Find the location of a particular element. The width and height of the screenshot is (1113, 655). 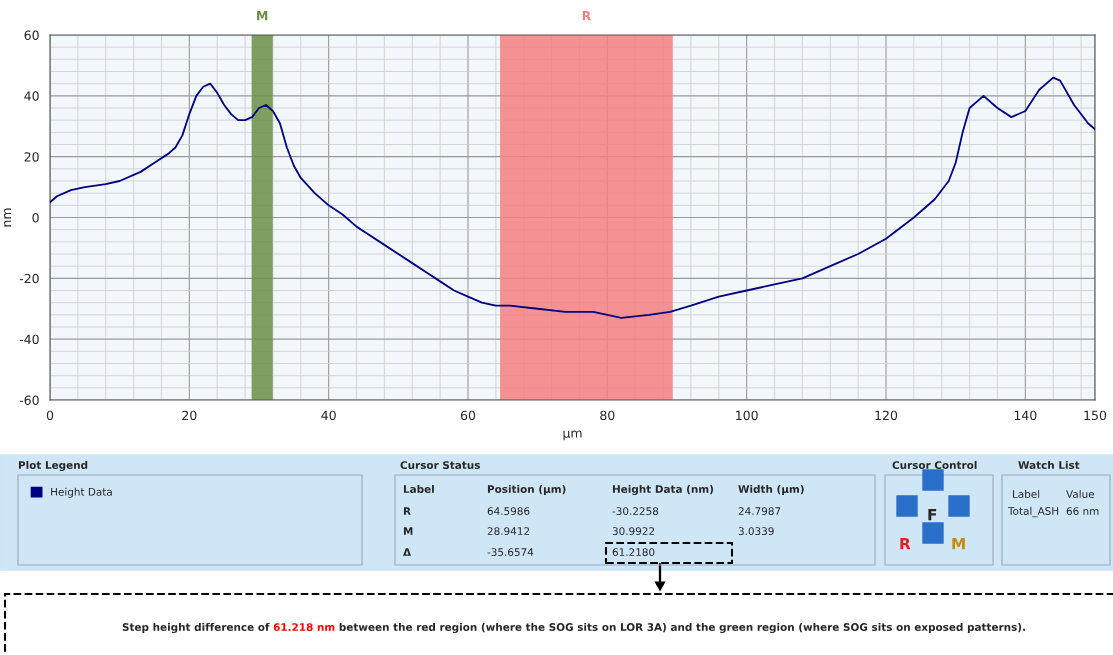

text: Plot Legend is located at coordinates (53, 466).